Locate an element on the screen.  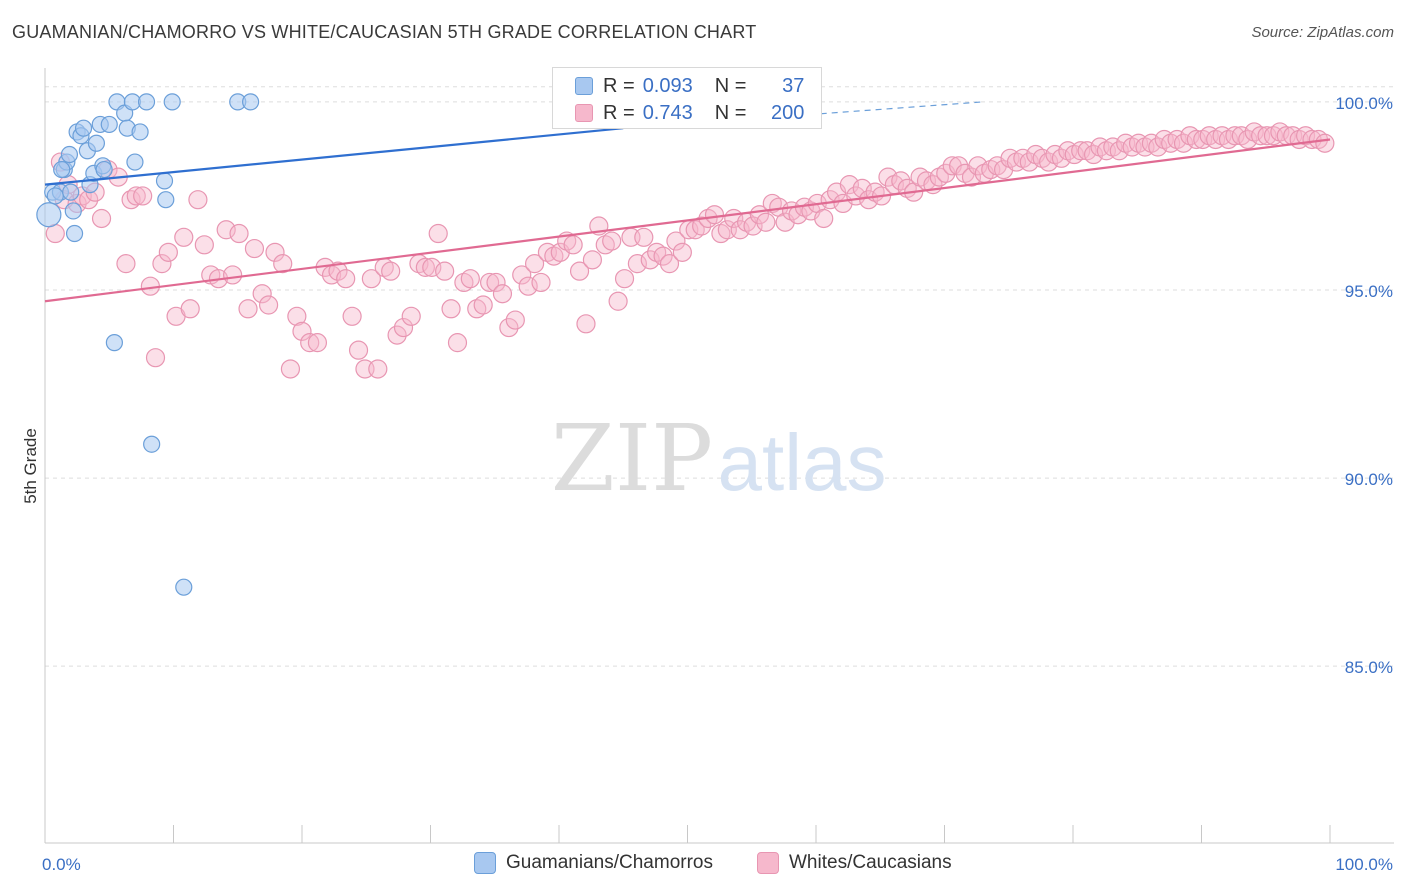
legend-item-white: Whites/Caucasians is located at coordinates (854, 863).